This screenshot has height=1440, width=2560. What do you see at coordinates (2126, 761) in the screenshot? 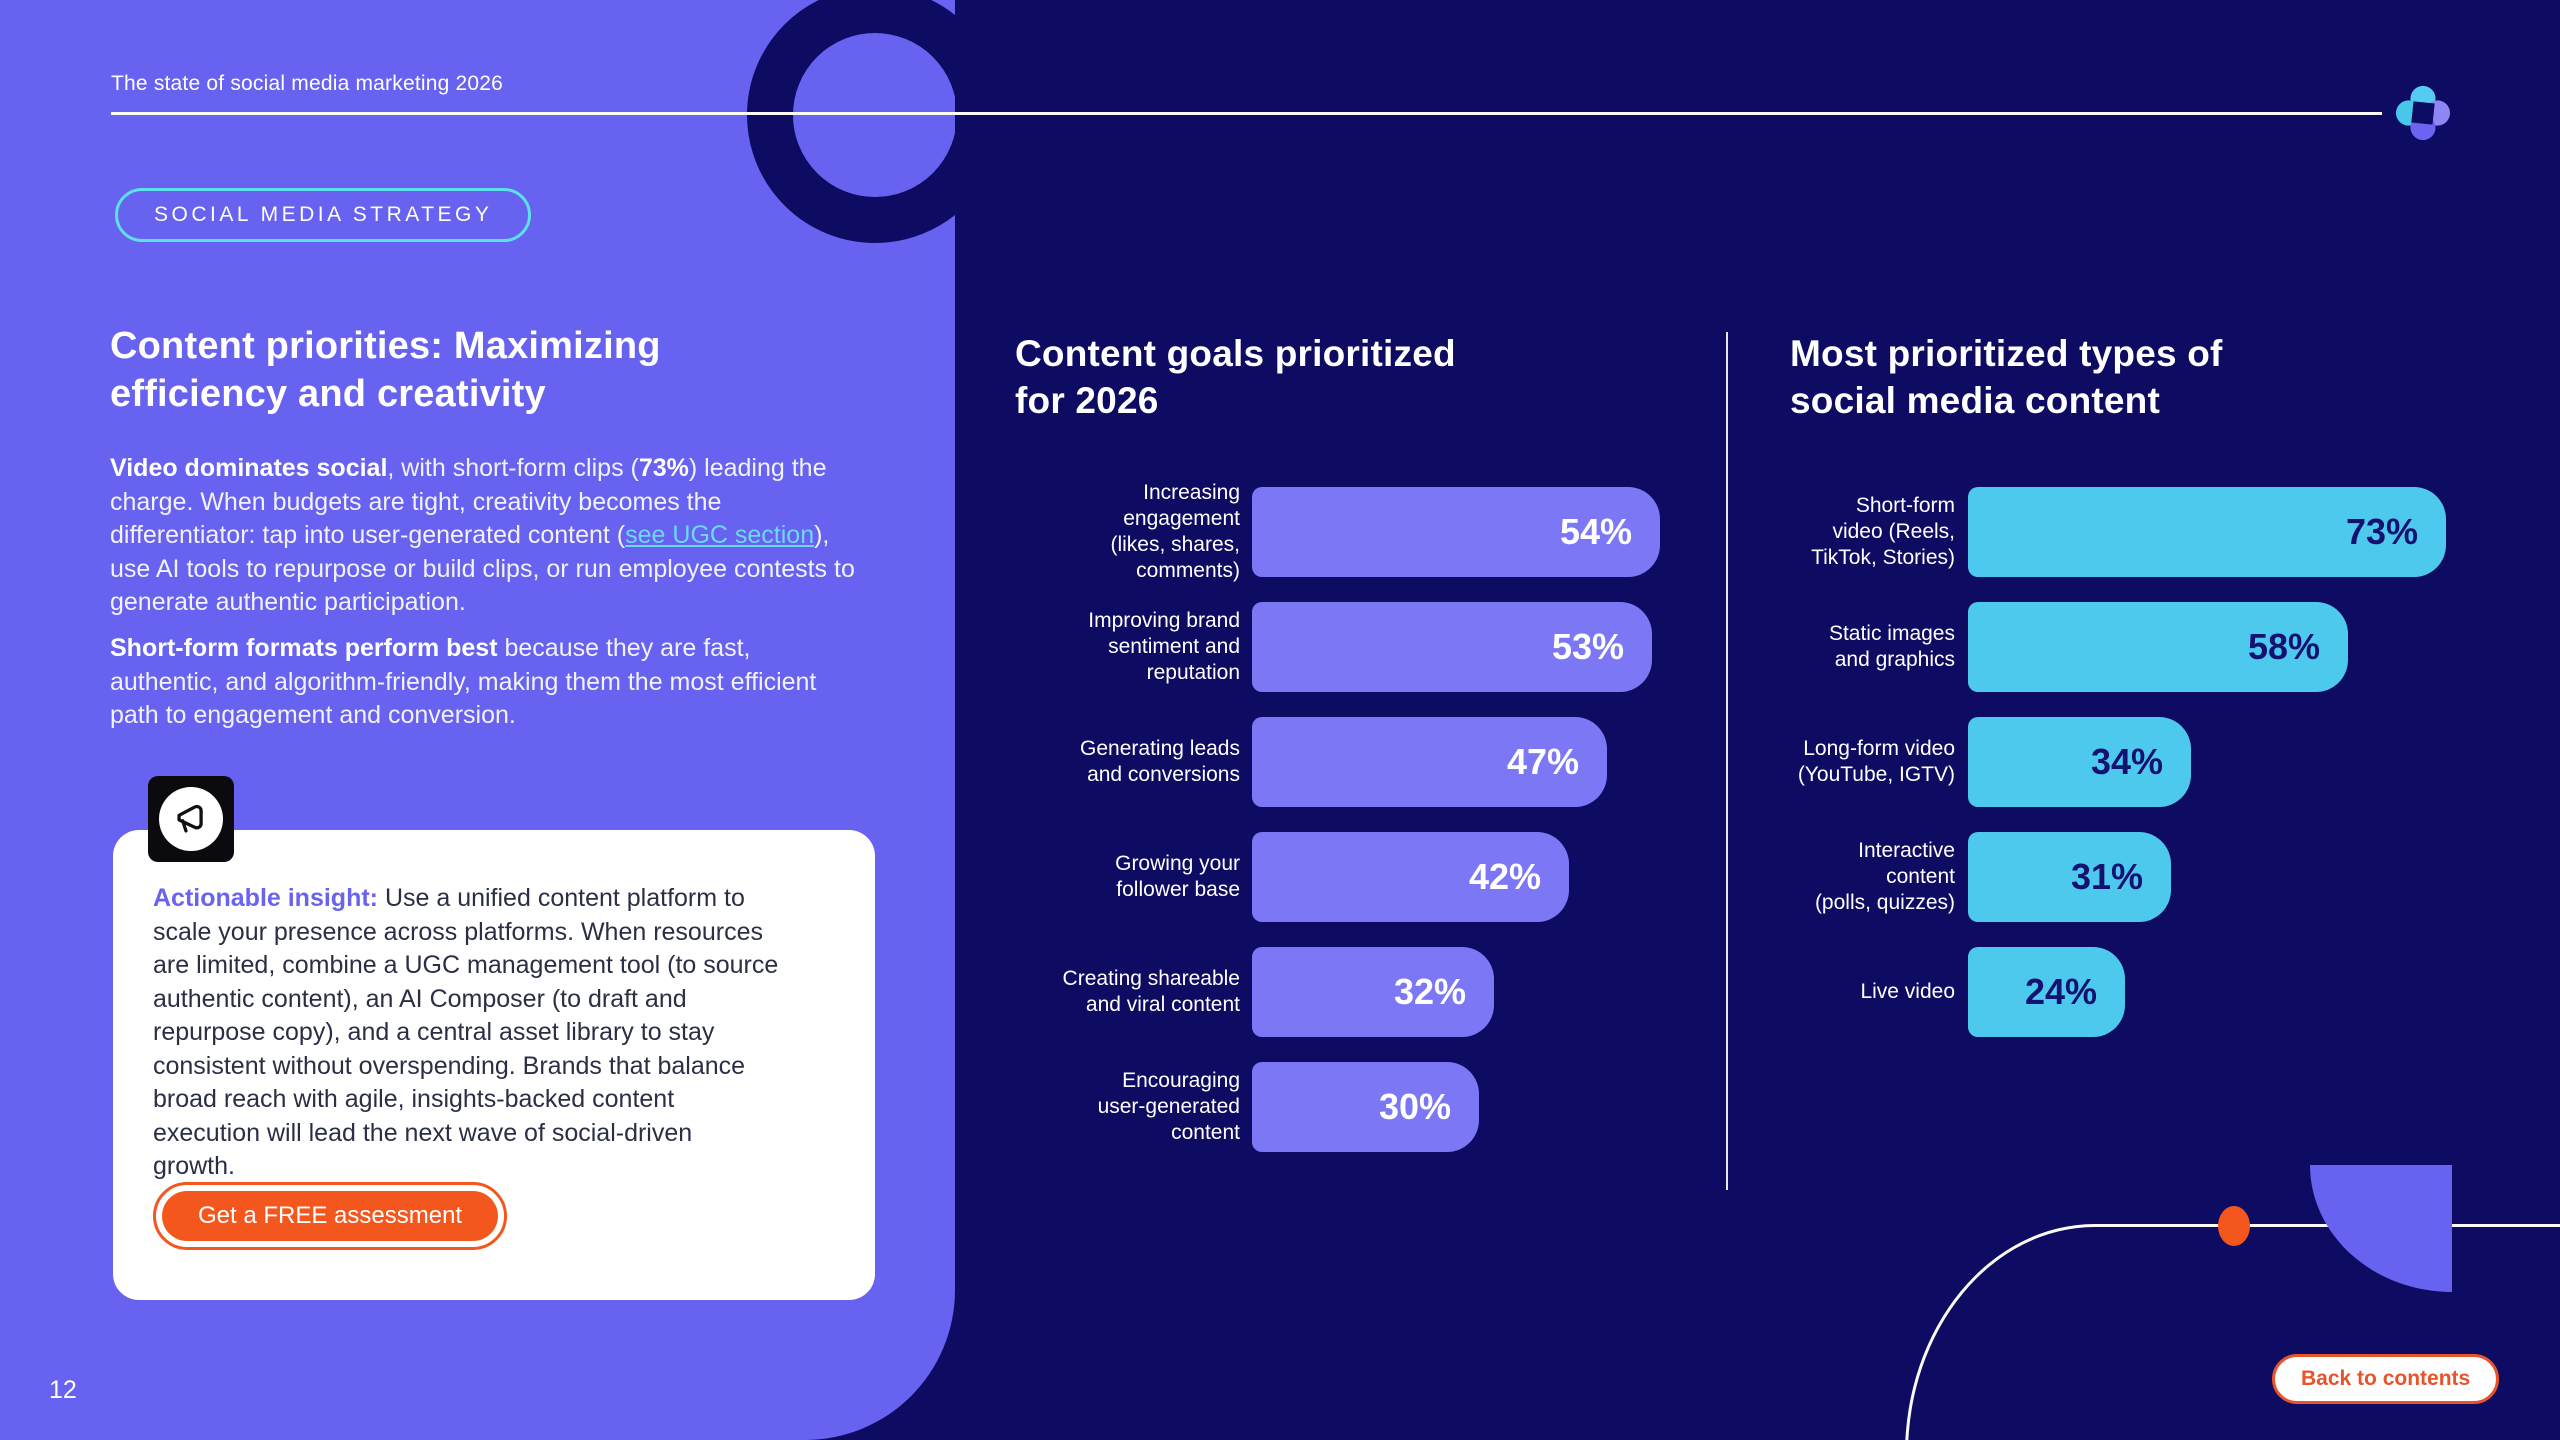
I see `bar-value-label: 34%` at bounding box center [2126, 761].